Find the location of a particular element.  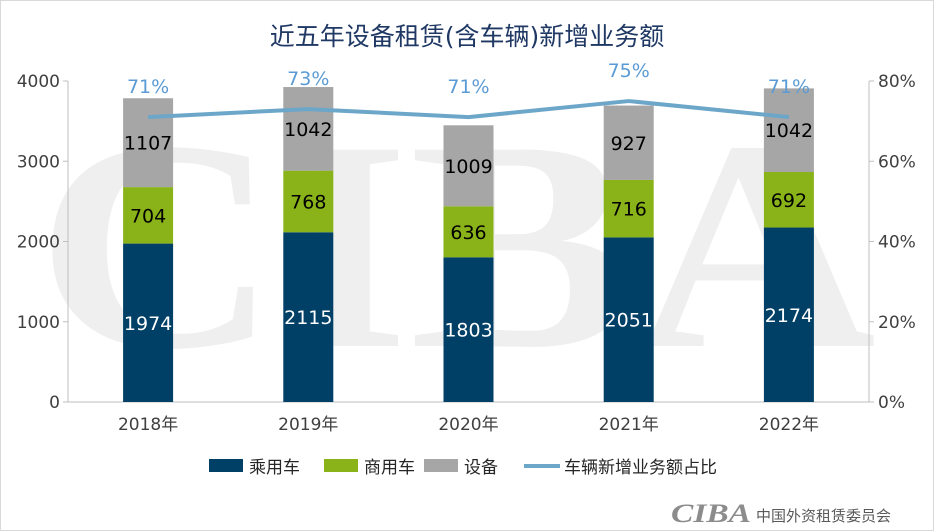

x-tick-label: 2021年 is located at coordinates (629, 425).